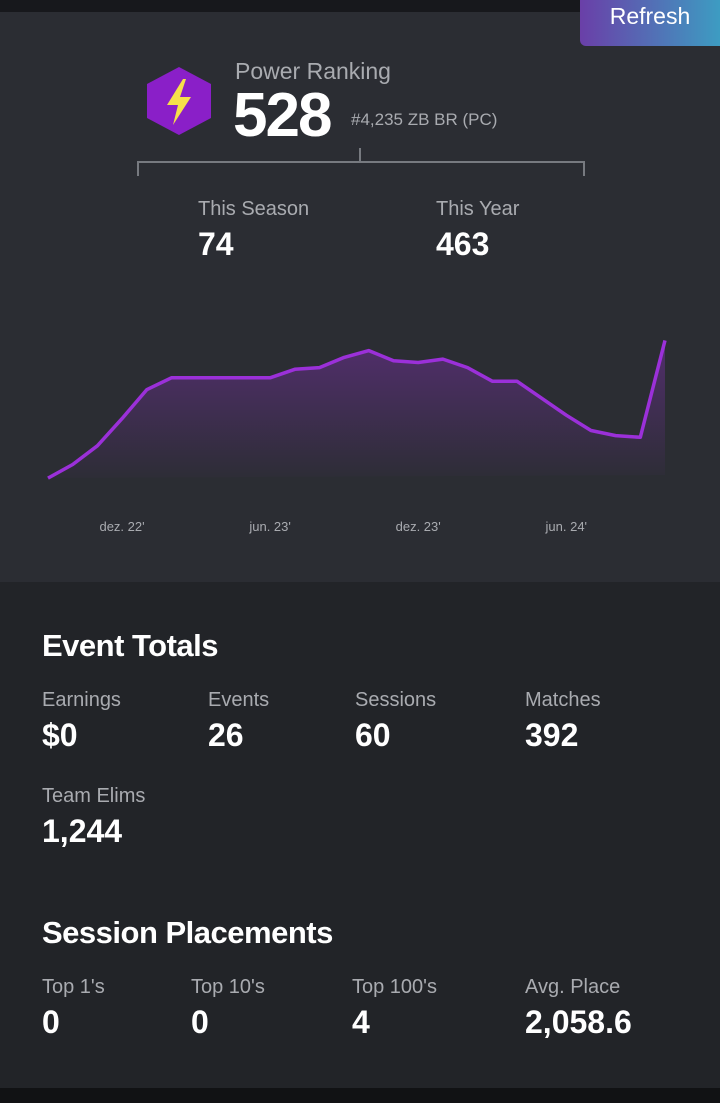 This screenshot has height=1103, width=720. What do you see at coordinates (563, 700) in the screenshot?
I see `stat-label: Matches` at bounding box center [563, 700].